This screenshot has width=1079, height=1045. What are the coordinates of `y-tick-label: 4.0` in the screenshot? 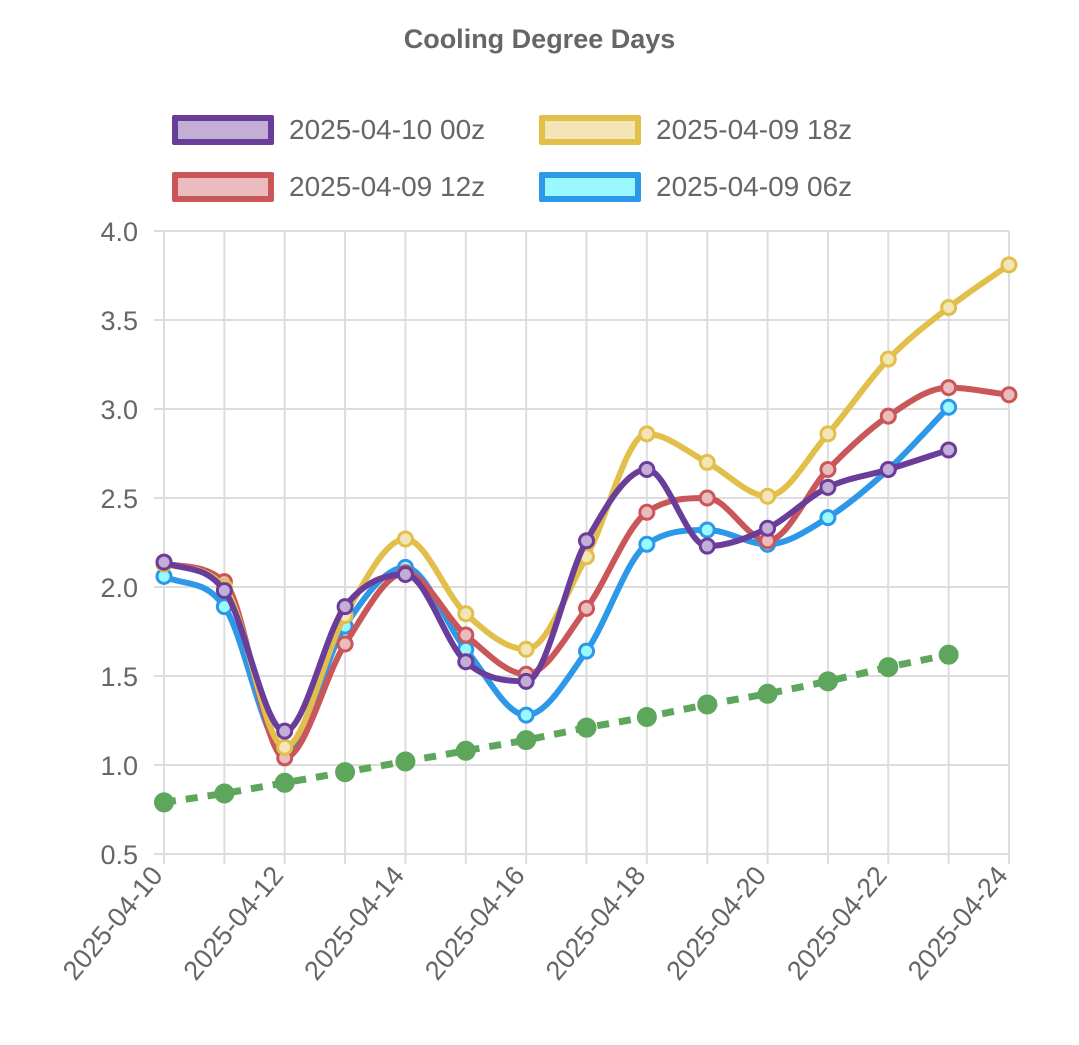 It's located at (119, 232).